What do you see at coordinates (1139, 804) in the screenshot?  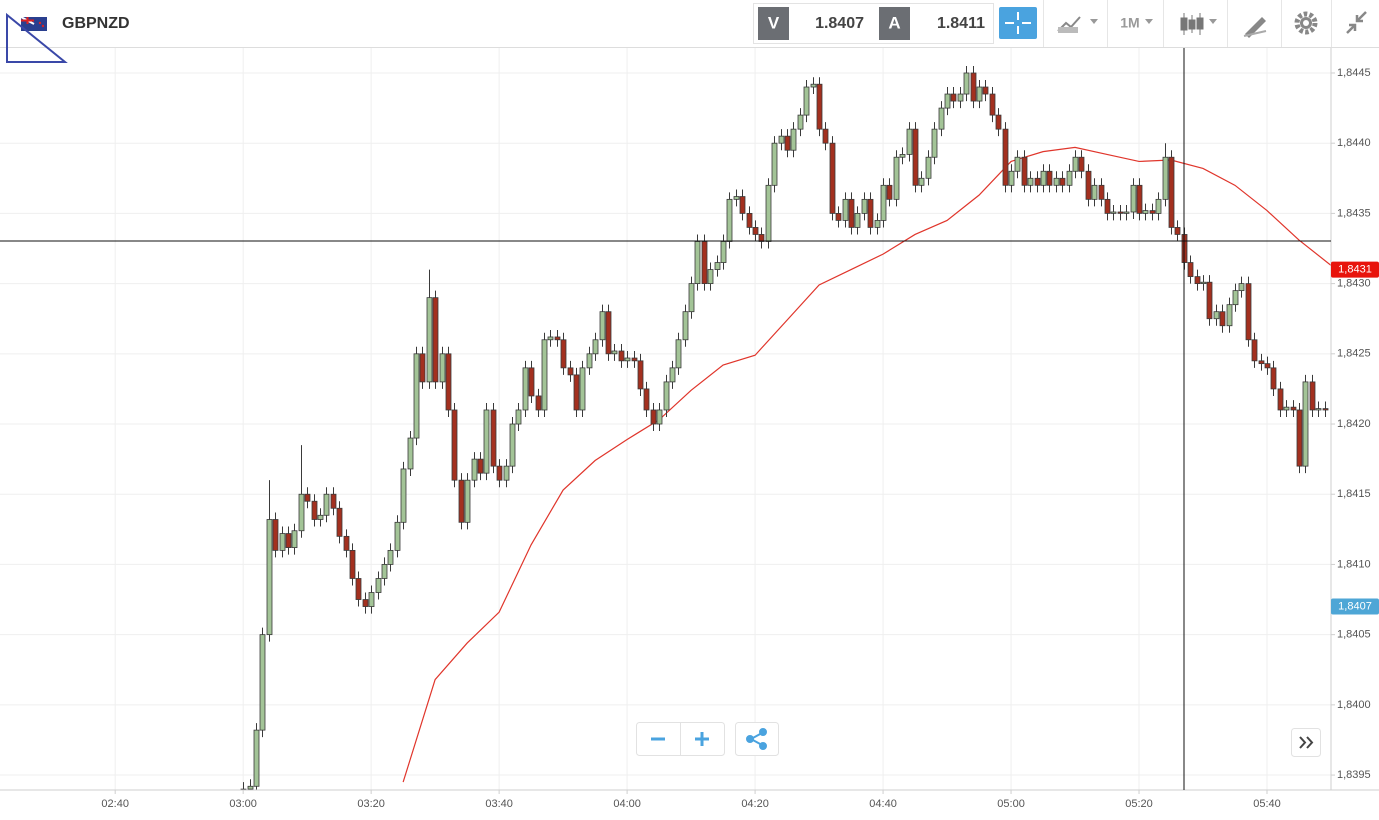 I see `x-tick-label: 05:20` at bounding box center [1139, 804].